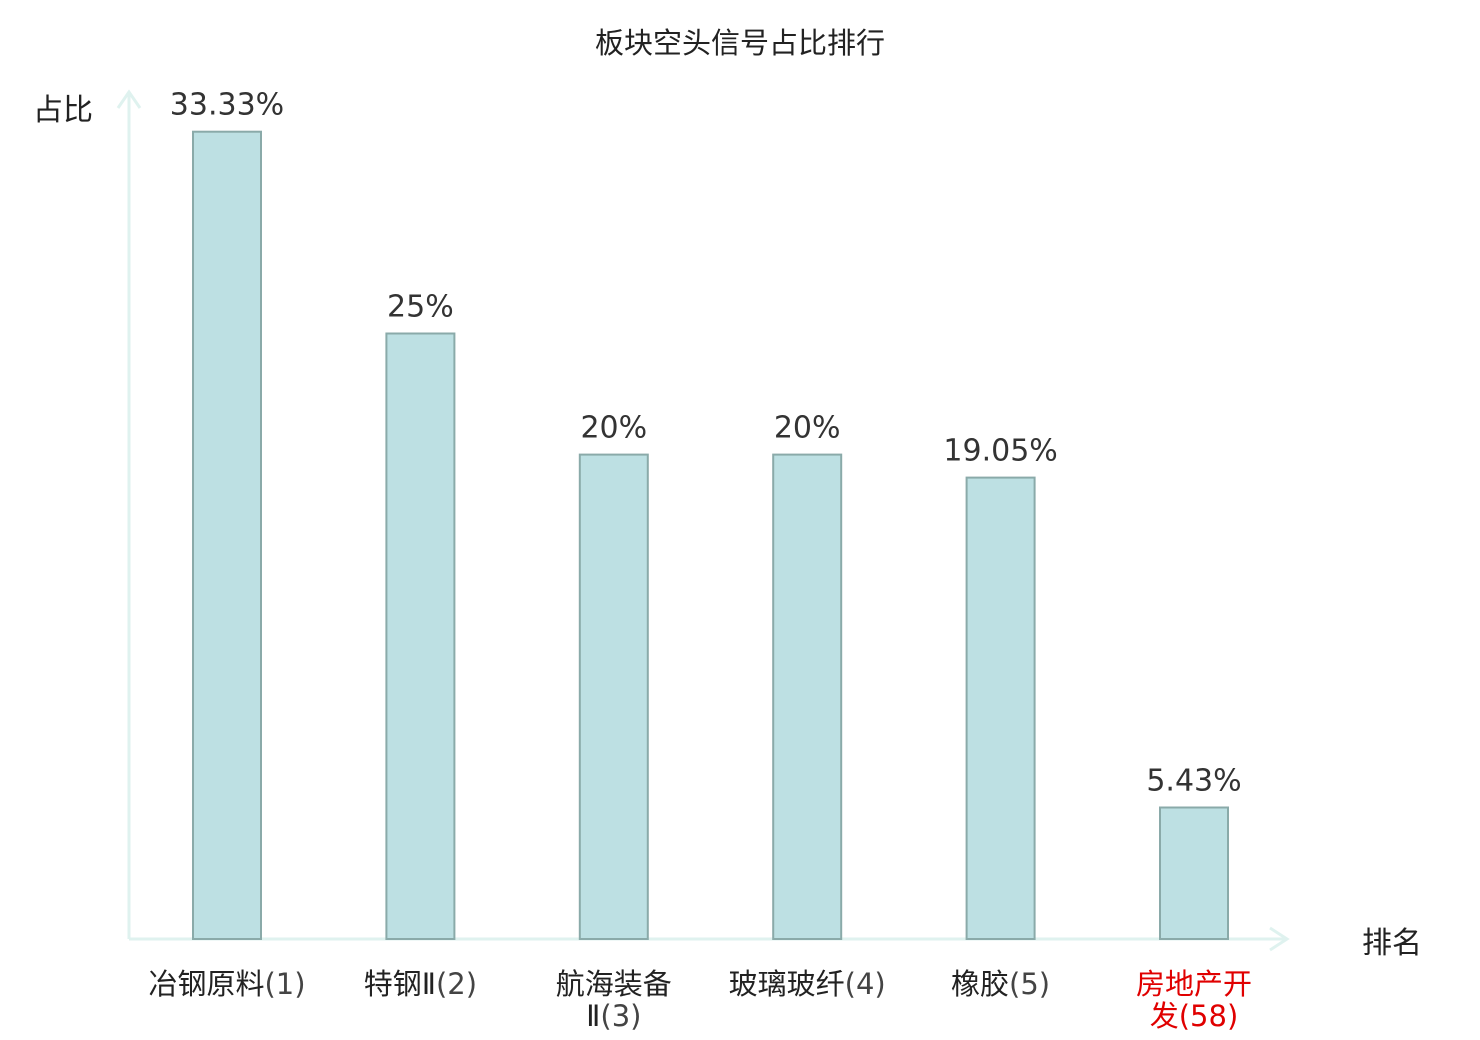 Image resolution: width=1480 pixels, height=1040 pixels. I want to click on value-label-1: 33.33%, so click(227, 105).